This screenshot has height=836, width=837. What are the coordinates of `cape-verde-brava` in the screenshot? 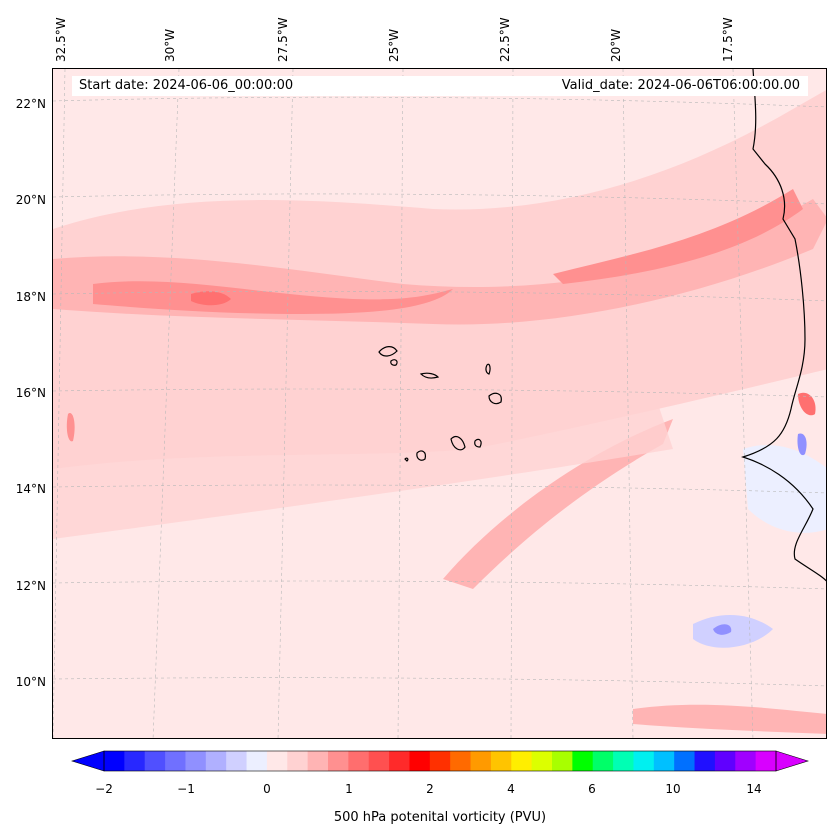 It's located at (406, 459).